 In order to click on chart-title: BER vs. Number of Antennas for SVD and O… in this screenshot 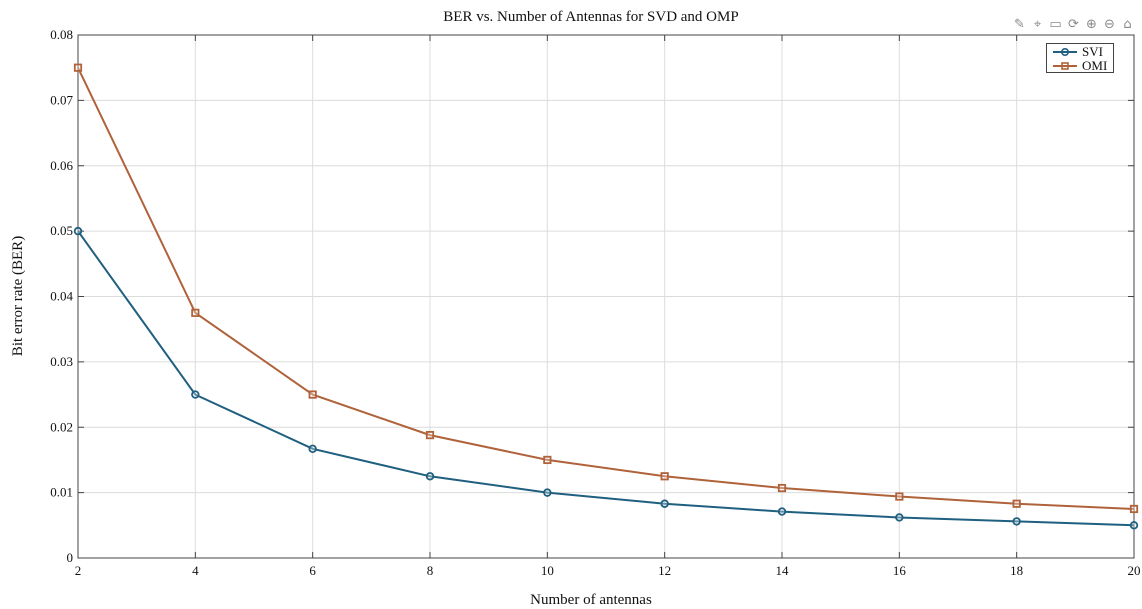, I will do `click(590, 17)`.